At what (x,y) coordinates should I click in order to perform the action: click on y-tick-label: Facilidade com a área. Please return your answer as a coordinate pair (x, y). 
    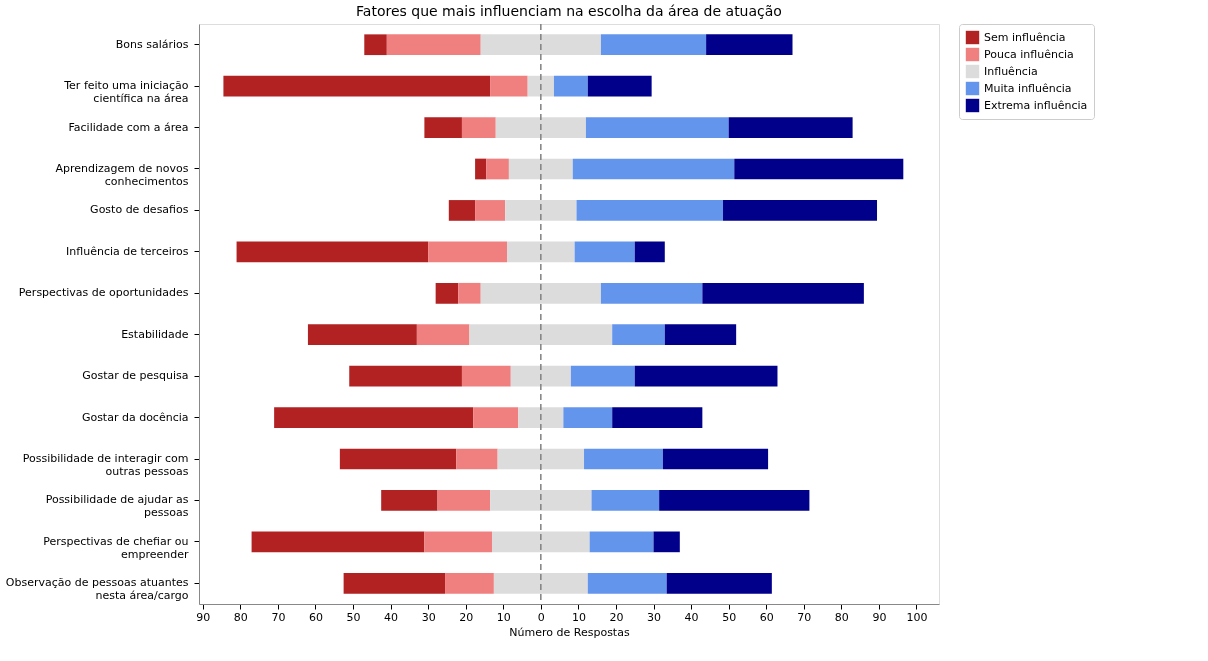
    Looking at the image, I should click on (128, 127).